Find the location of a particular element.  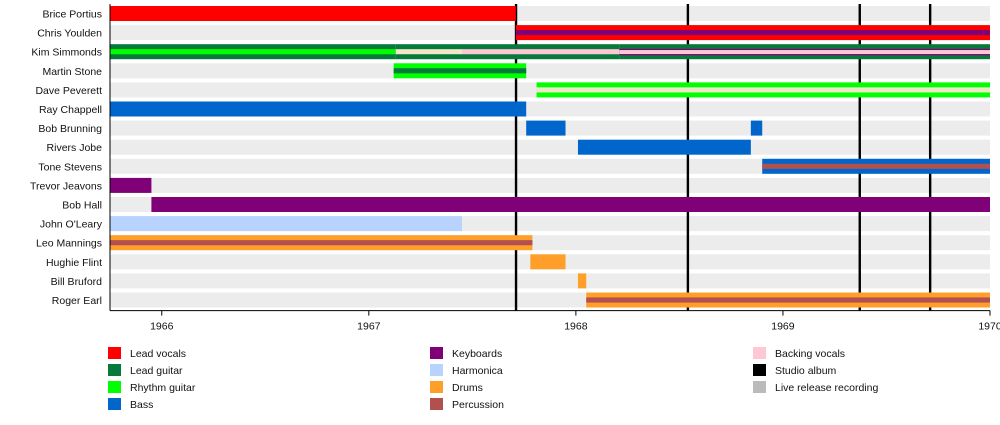

legend-label: Lead guitar is located at coordinates (156, 371).